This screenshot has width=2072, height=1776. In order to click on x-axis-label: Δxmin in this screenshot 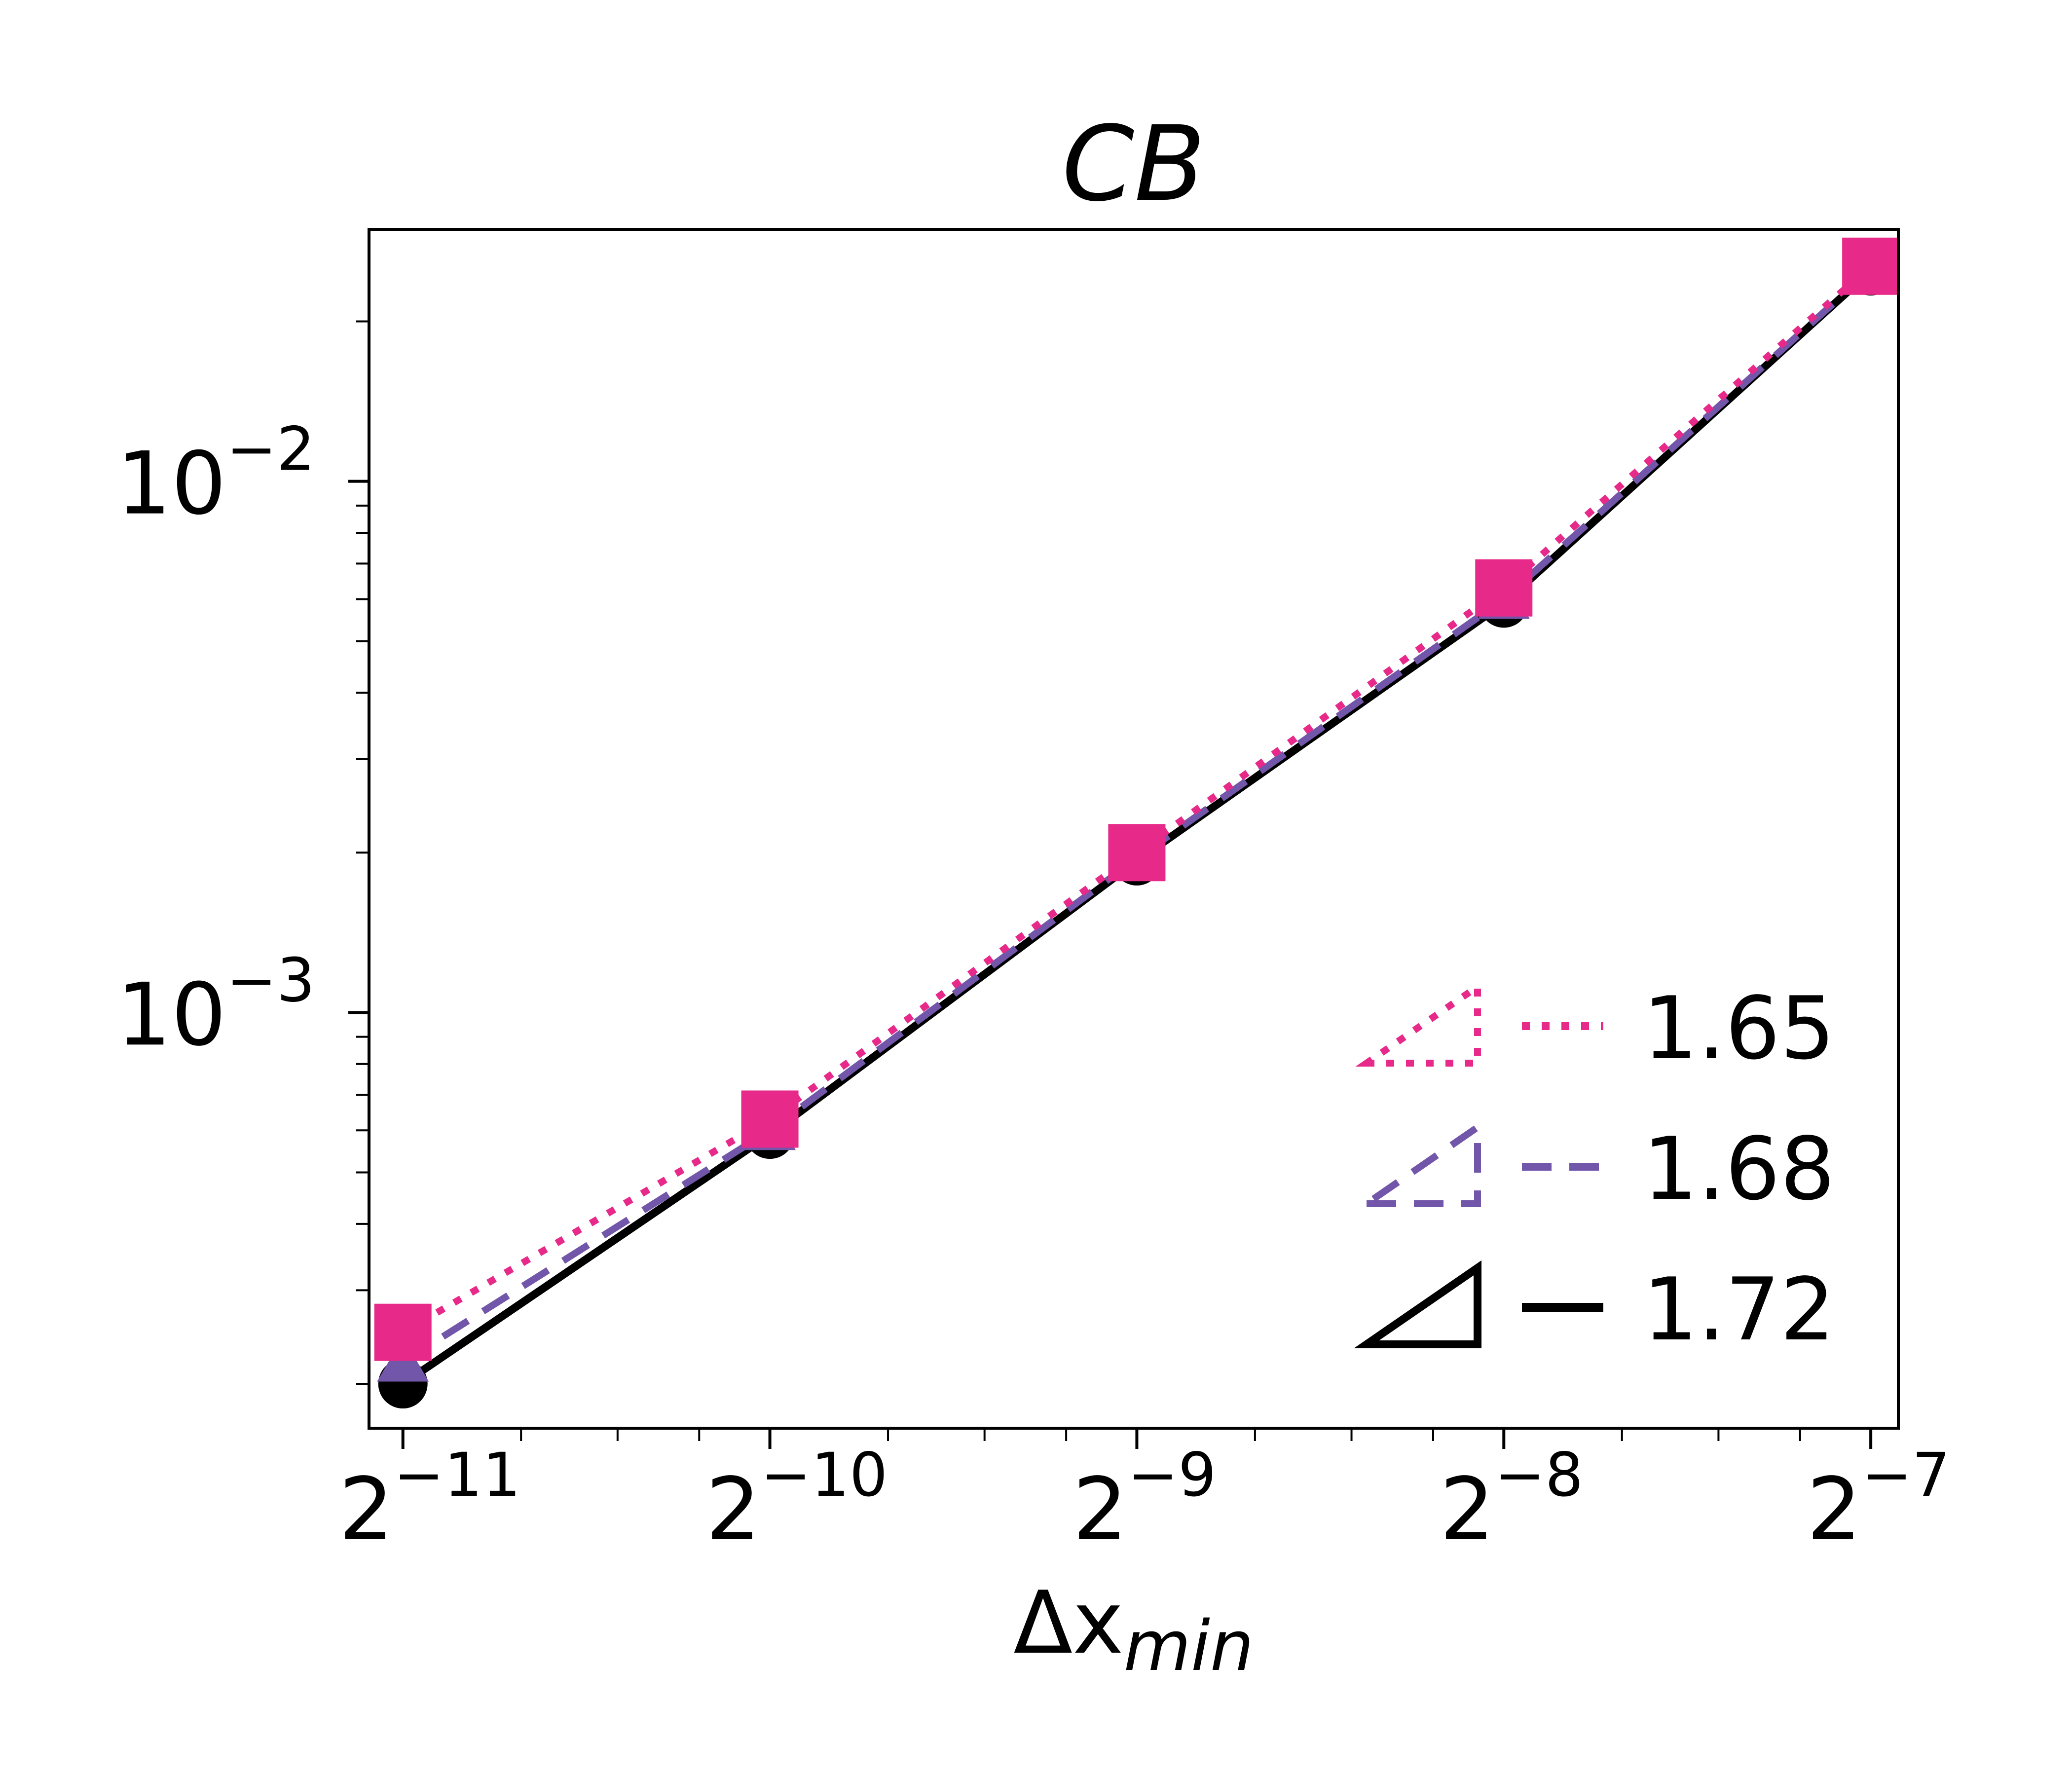, I will do `click(1134, 1630)`.